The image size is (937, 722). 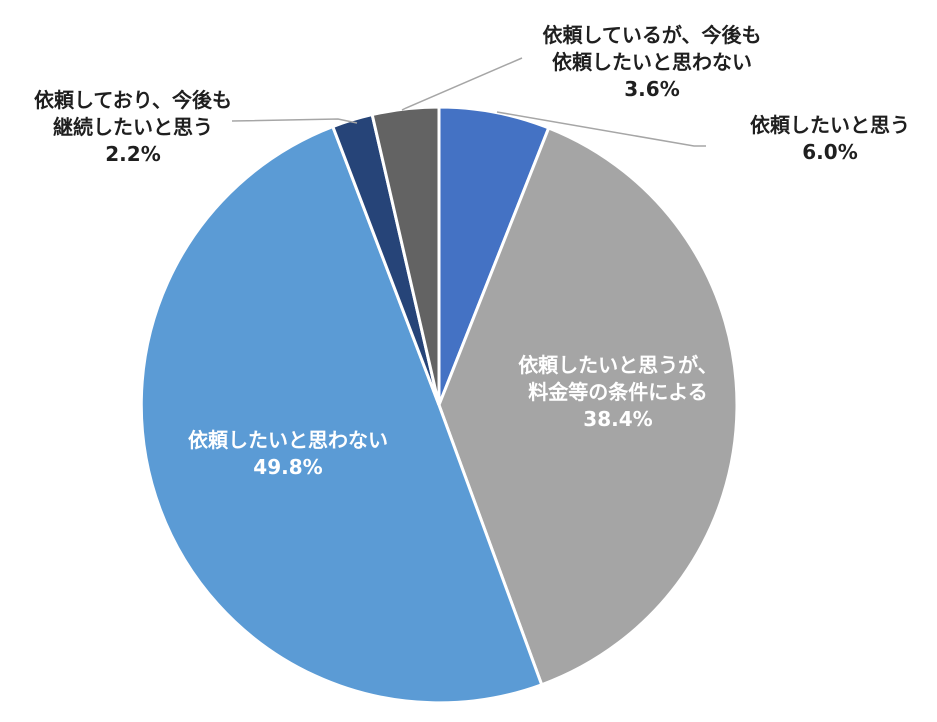 I want to click on slice-label-line-4-0: 依頼しているが、今後も, so click(x=652, y=35).